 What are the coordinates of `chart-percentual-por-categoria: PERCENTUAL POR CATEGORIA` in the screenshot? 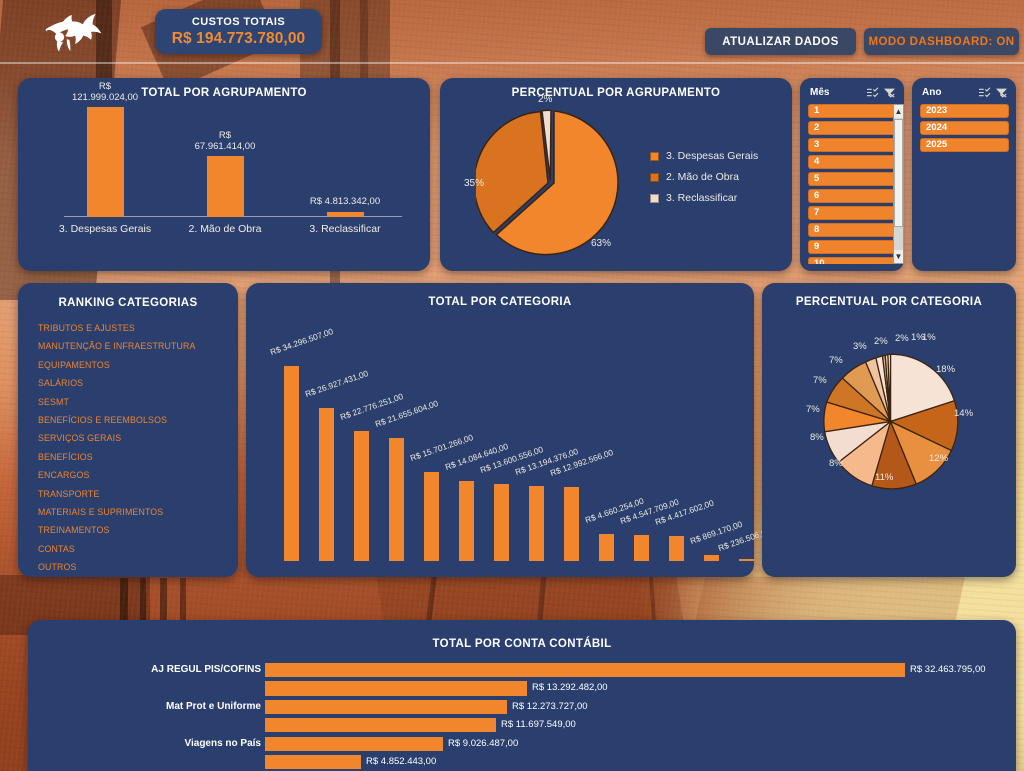 It's located at (889, 430).